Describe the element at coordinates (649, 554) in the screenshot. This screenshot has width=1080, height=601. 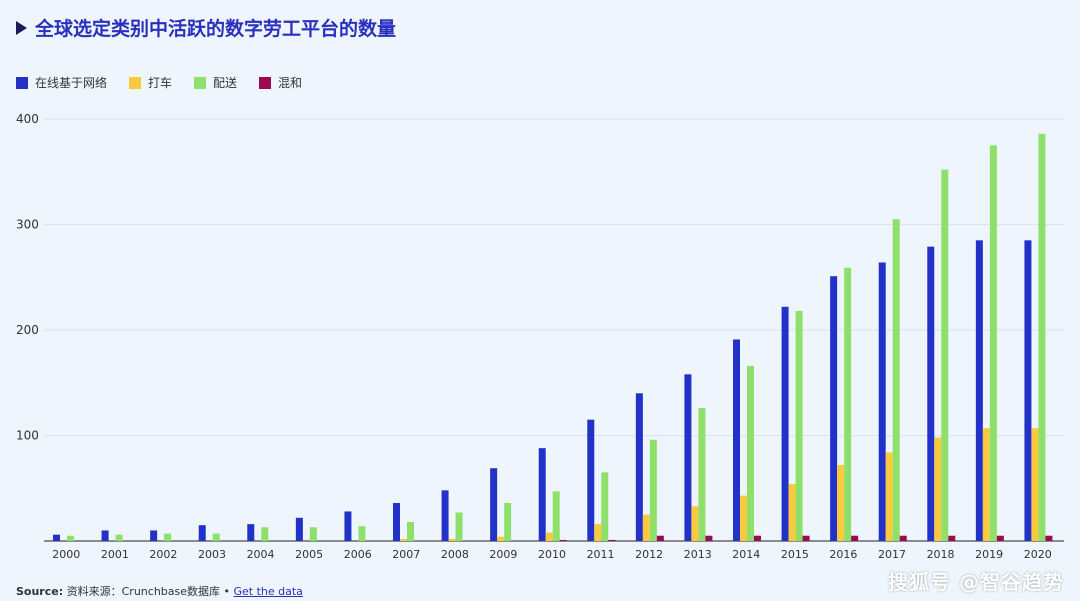
I see `x-tick-label: 2012` at that location.